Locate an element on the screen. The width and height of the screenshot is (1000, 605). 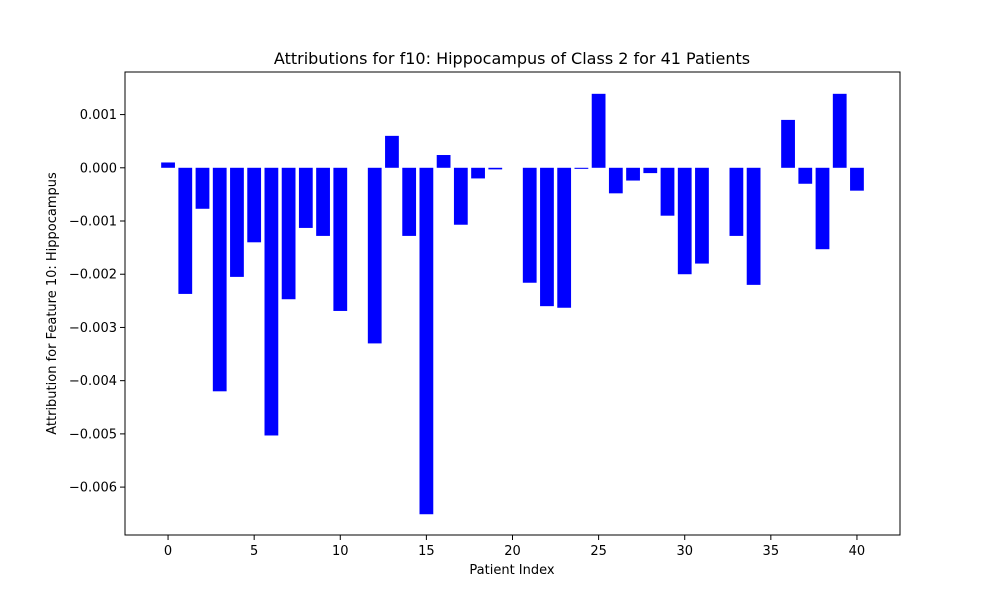
x-tick-label: 15 is located at coordinates (426, 551).